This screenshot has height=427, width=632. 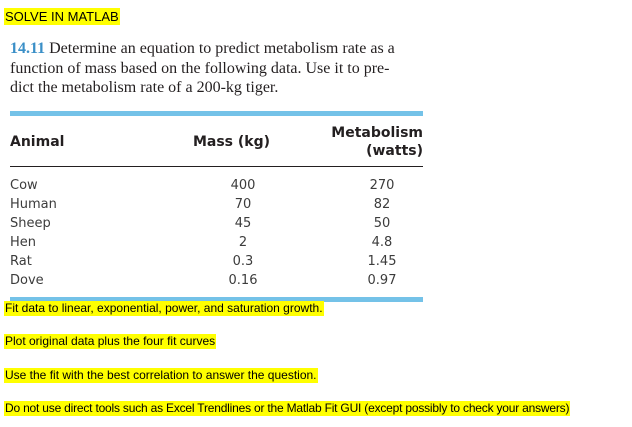 I want to click on header-mass: Mass (kg), so click(x=231, y=142).